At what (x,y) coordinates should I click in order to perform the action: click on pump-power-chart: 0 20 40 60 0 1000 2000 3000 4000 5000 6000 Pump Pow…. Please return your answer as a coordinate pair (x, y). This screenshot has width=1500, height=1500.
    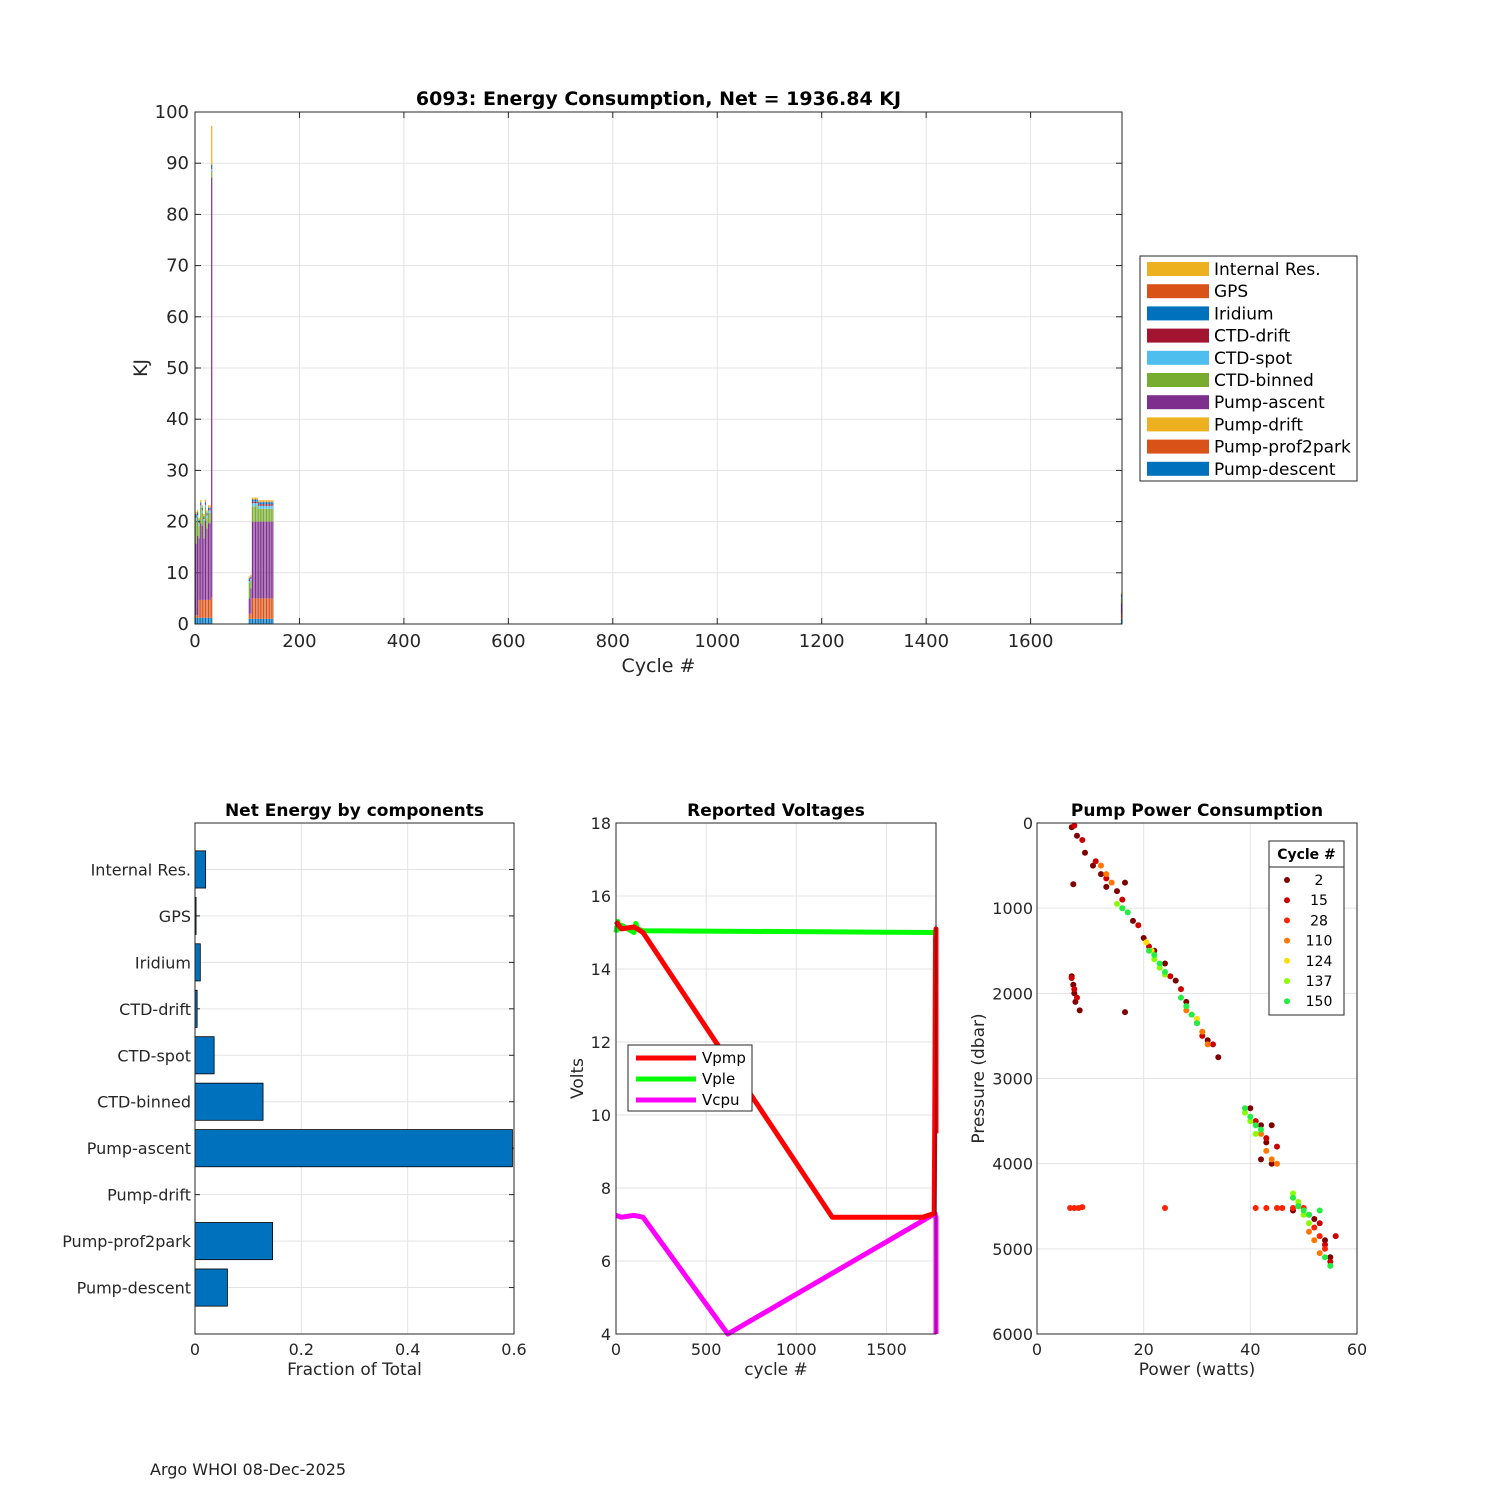
    Looking at the image, I should click on (1168, 1090).